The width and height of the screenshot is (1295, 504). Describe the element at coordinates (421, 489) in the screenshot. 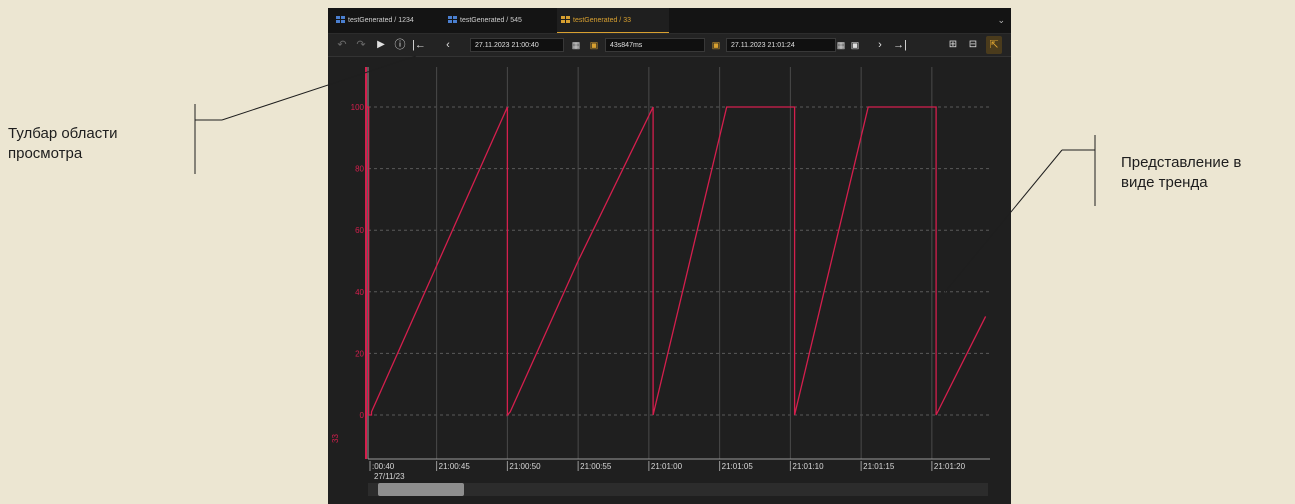

I see `scrollbar-thumb` at that location.